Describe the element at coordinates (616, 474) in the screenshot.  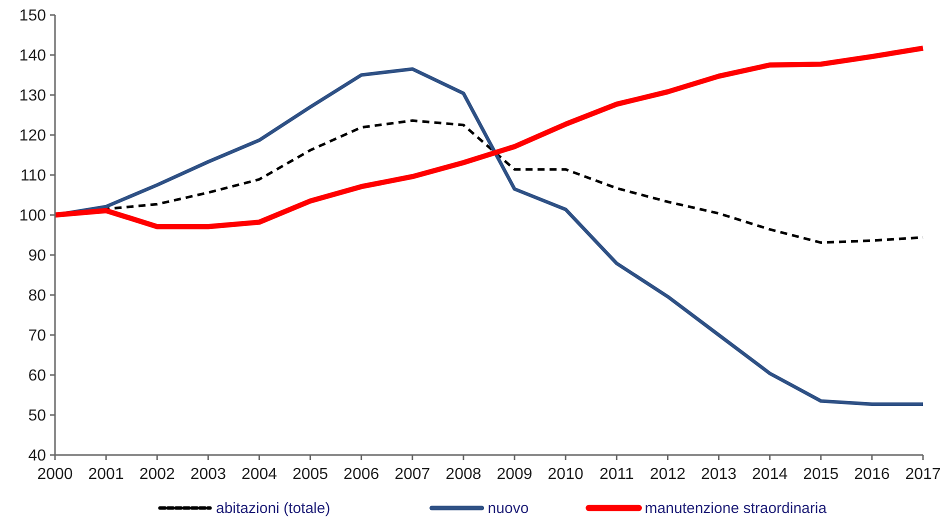
I see `x-tick-label: 2011` at that location.